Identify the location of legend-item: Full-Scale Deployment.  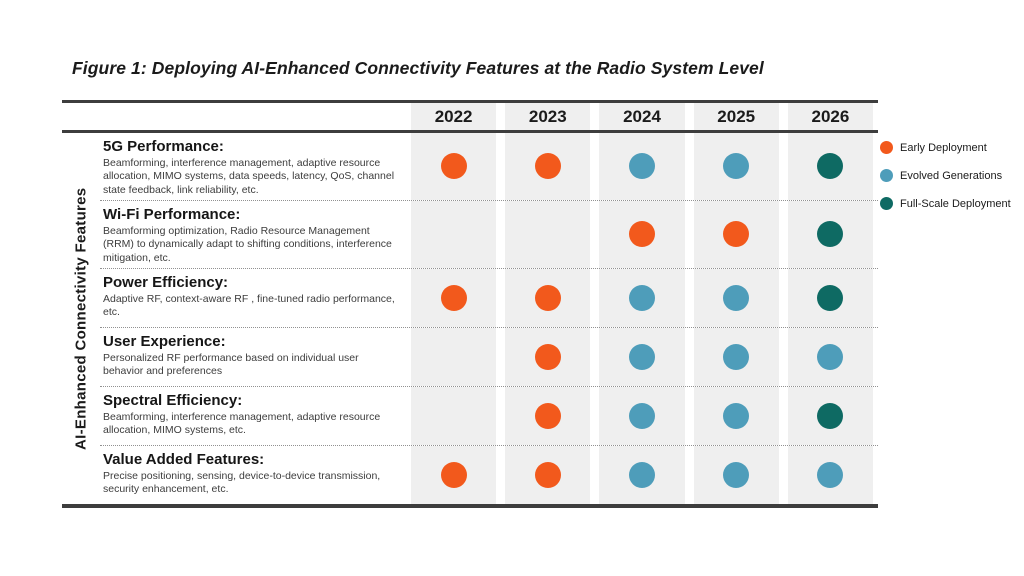
(945, 203).